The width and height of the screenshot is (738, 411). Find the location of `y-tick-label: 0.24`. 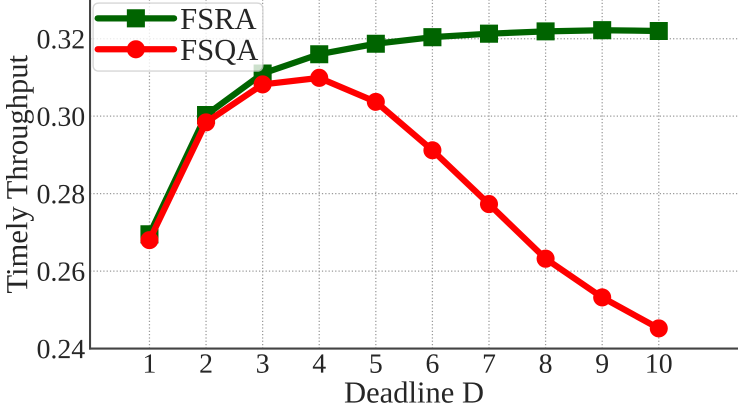

y-tick-label: 0.24 is located at coordinates (61, 349).